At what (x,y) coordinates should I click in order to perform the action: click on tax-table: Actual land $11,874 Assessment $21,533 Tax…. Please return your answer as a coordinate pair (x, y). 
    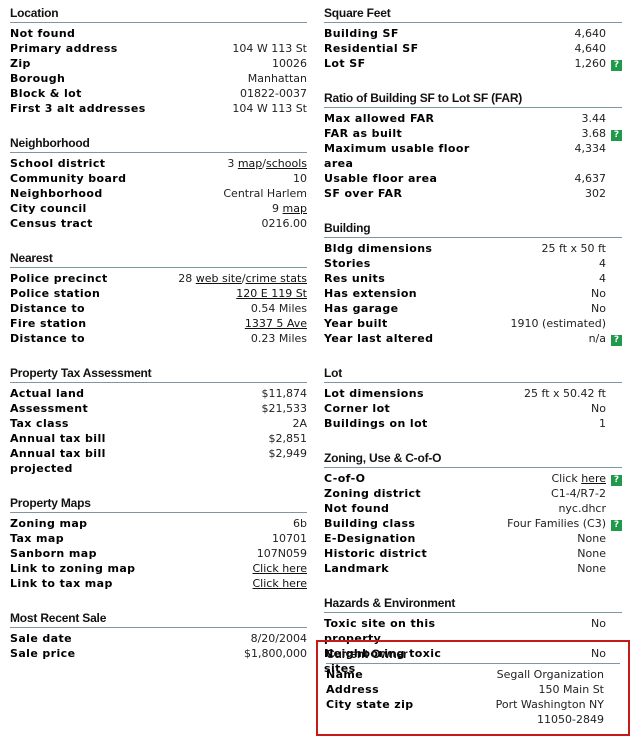
    Looking at the image, I should click on (158, 431).